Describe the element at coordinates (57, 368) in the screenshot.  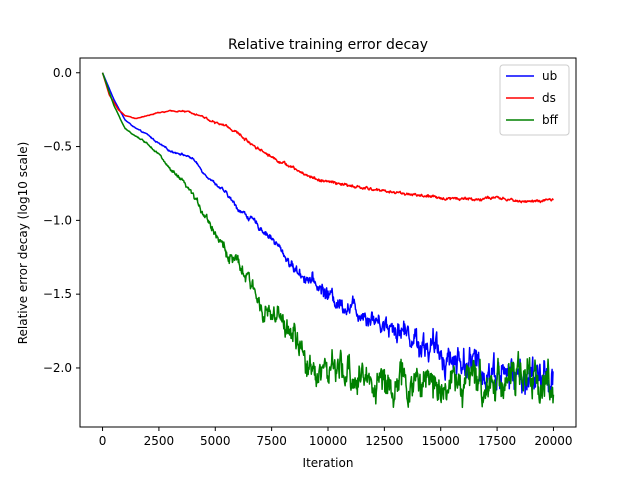
I see `y-tick-label: −2.0` at that location.